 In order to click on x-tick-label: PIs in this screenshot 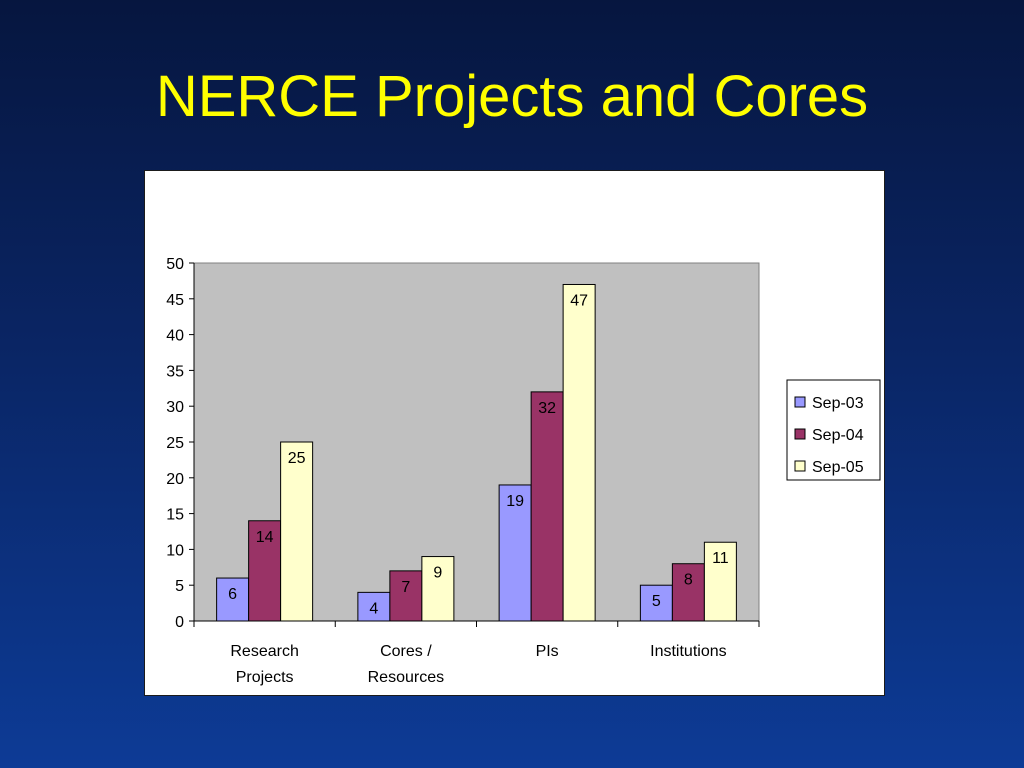, I will do `click(547, 651)`.